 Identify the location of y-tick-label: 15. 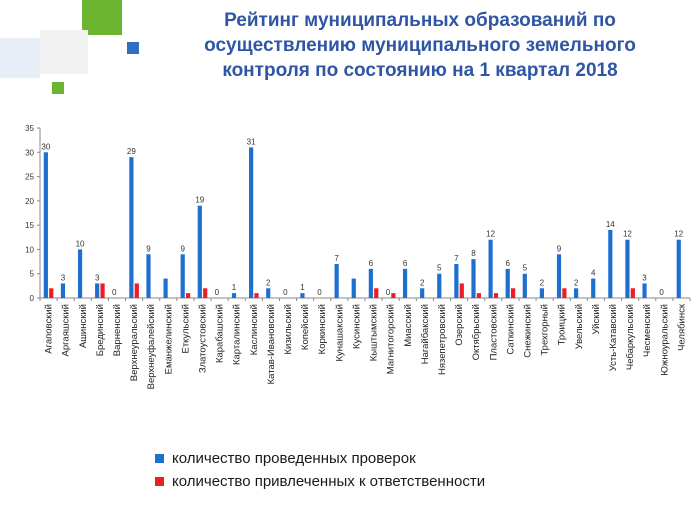
(29, 225).